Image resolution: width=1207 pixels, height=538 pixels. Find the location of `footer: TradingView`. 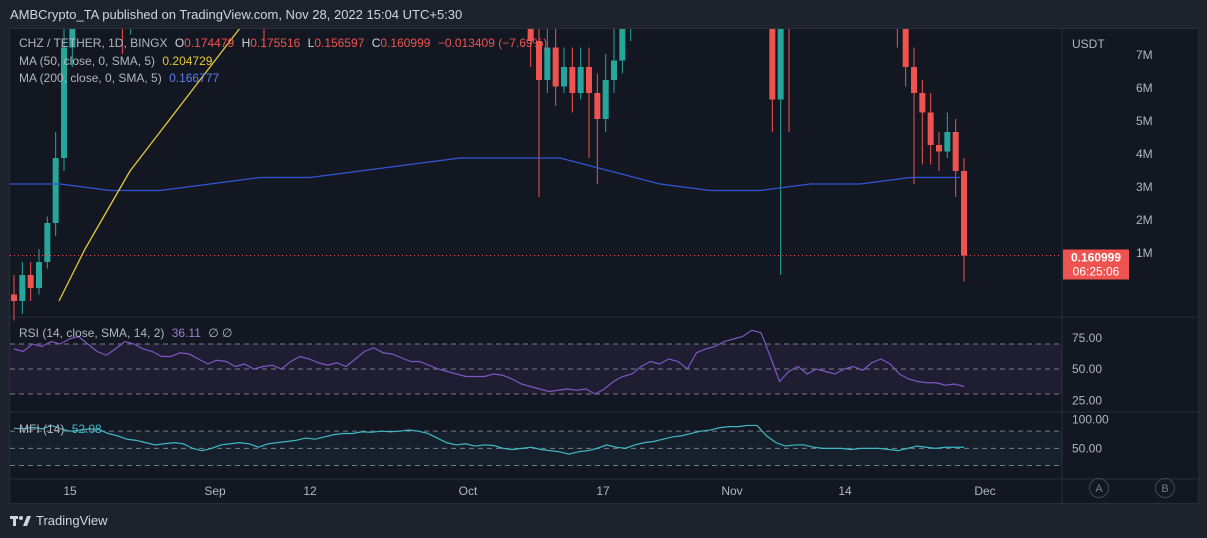

footer: TradingView is located at coordinates (59, 520).